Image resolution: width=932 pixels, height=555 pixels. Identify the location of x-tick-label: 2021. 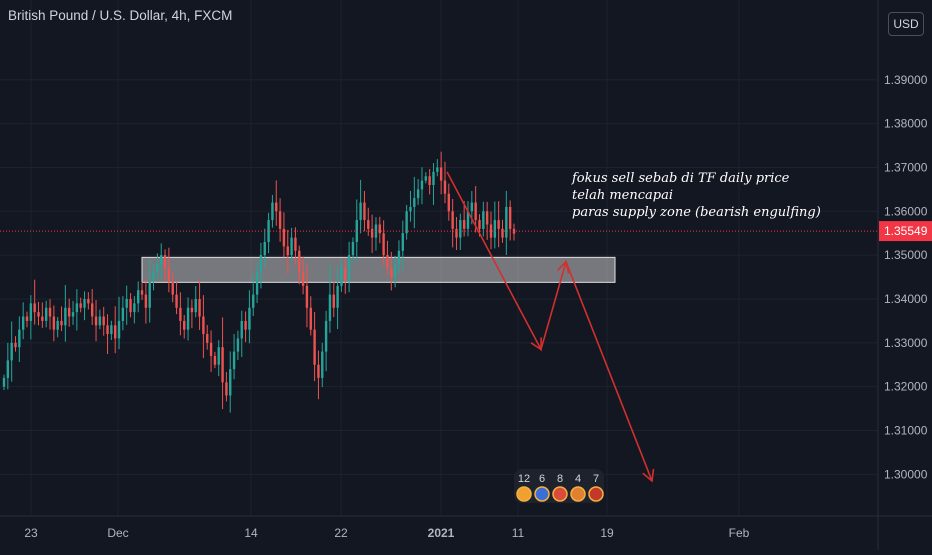
(441, 533).